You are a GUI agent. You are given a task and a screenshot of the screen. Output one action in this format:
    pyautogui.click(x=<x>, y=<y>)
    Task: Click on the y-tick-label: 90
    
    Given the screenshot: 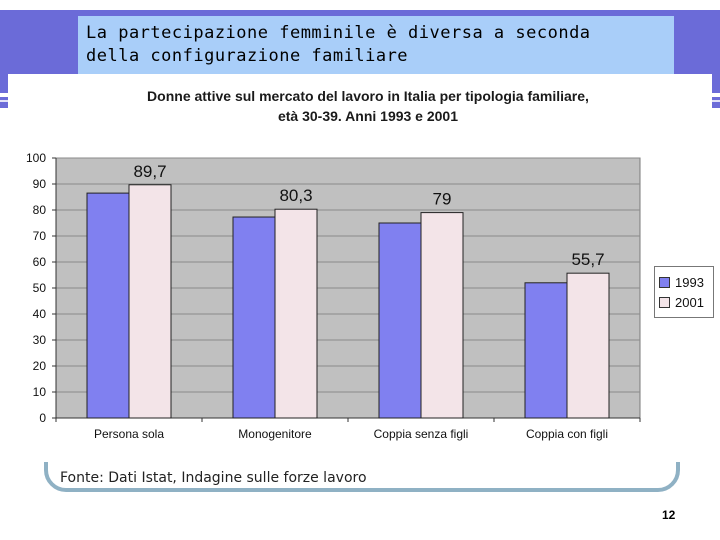 What is the action you would take?
    pyautogui.click(x=40, y=184)
    